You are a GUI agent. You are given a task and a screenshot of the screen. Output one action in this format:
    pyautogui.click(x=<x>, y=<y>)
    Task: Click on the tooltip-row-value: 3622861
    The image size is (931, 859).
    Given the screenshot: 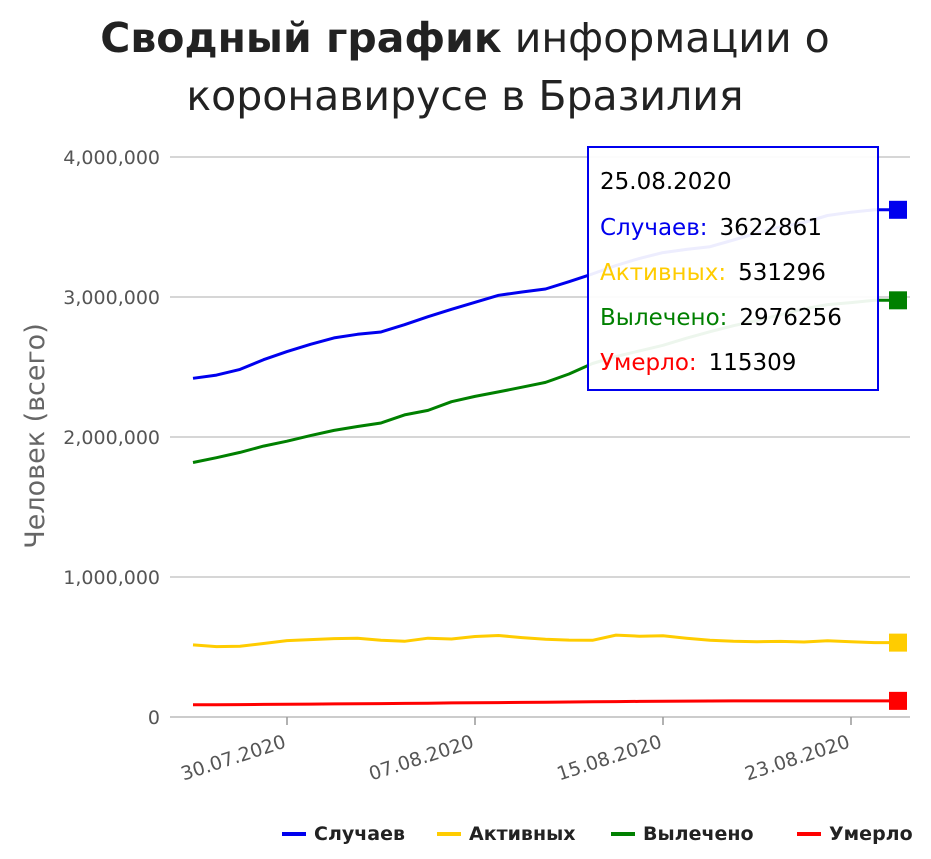 What is the action you would take?
    pyautogui.click(x=771, y=228)
    